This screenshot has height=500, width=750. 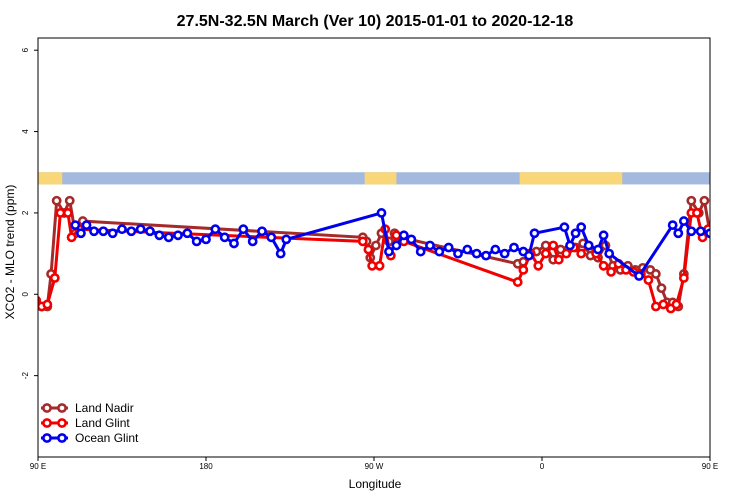 I want to click on legend-item: Land Glint, so click(x=85, y=423).